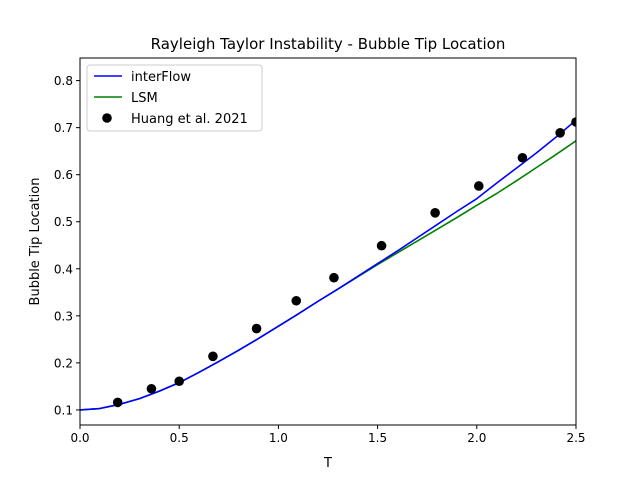  Describe the element at coordinates (161, 77) in the screenshot. I see `legend-label-interflow: interFlow` at that location.